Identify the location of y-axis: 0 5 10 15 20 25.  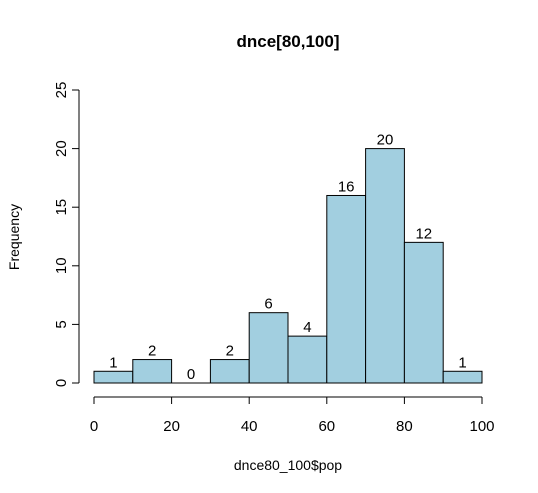
(66, 234).